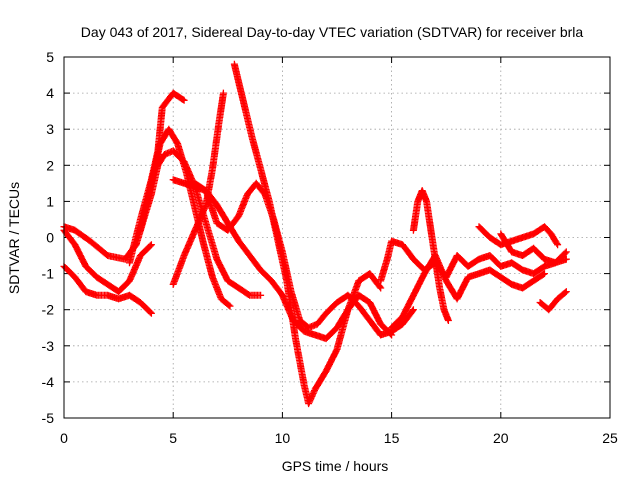 This screenshot has height=480, width=640. I want to click on series-trace-d, so click(107, 289).